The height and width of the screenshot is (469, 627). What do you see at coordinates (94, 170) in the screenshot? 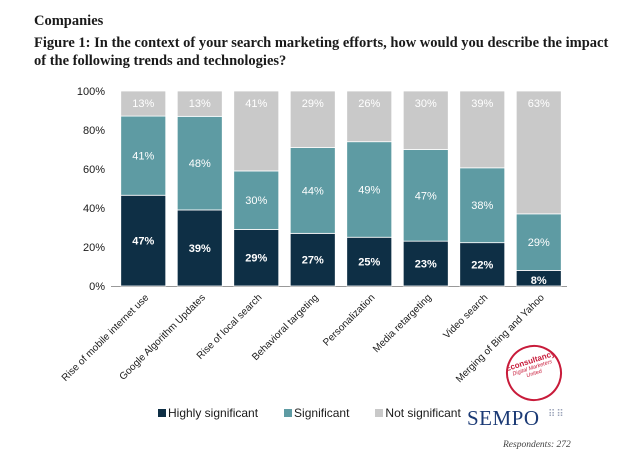
I see `y-tick-label: 60%` at bounding box center [94, 170].